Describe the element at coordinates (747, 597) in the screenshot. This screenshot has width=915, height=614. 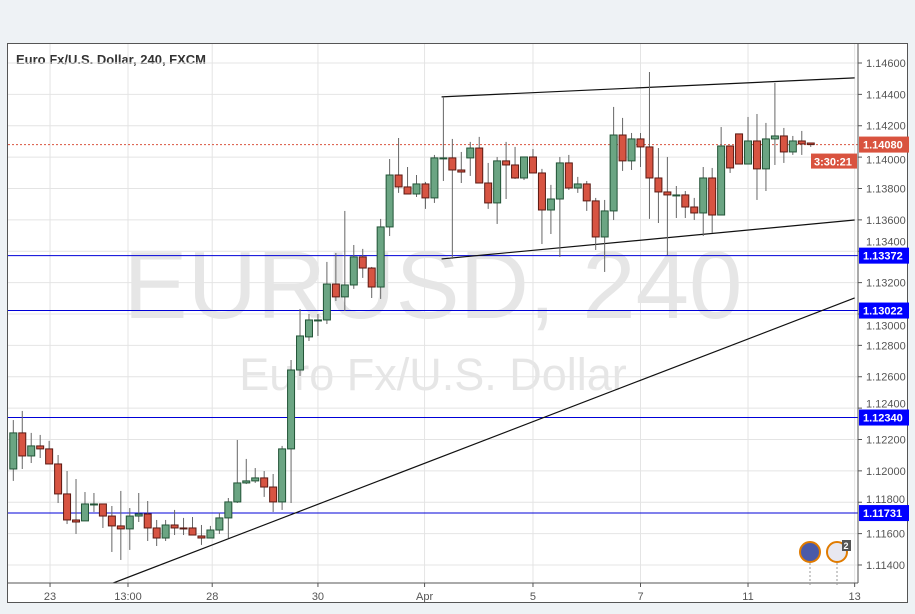
I see `time-tick-label: 11` at that location.